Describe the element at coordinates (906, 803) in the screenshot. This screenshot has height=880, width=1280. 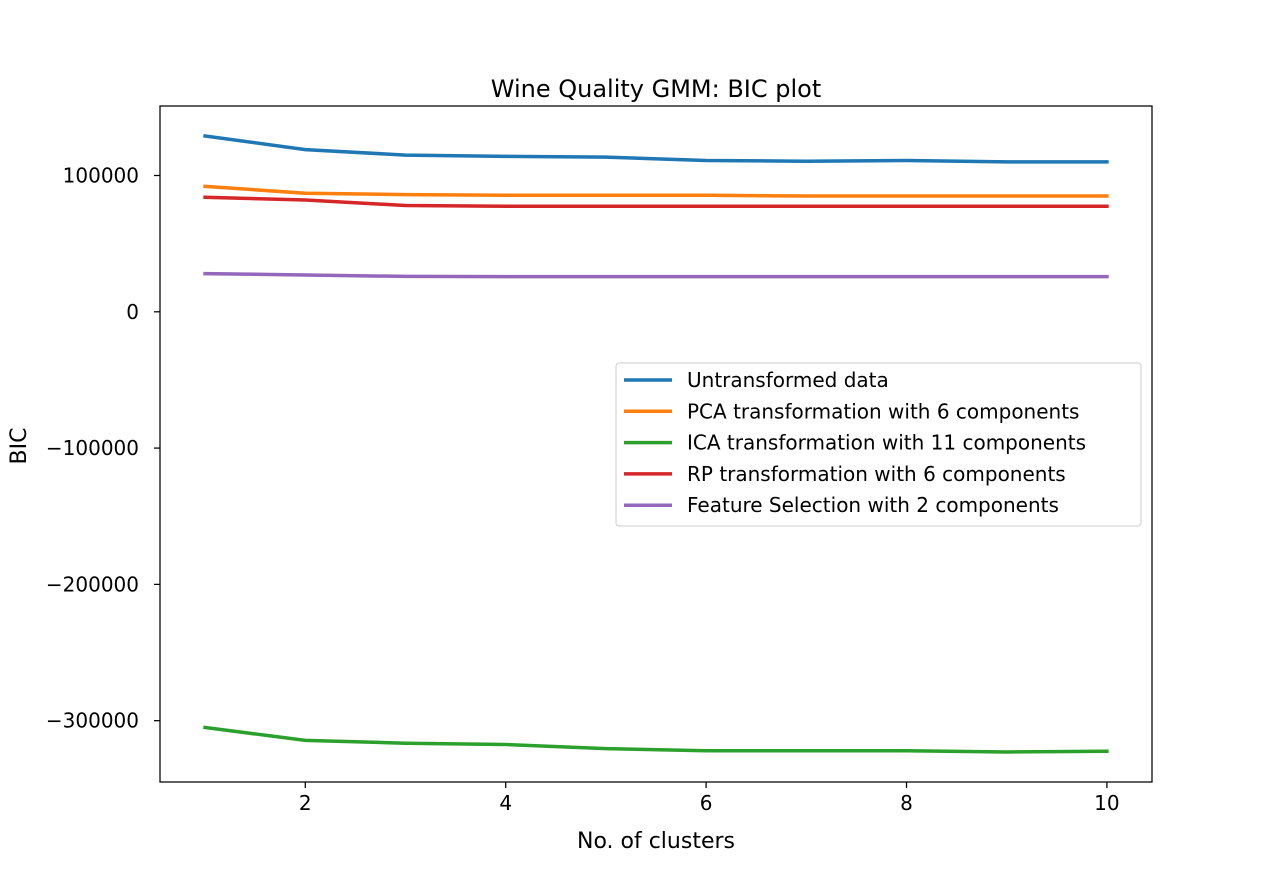
I see `x-tick-label: 8` at that location.